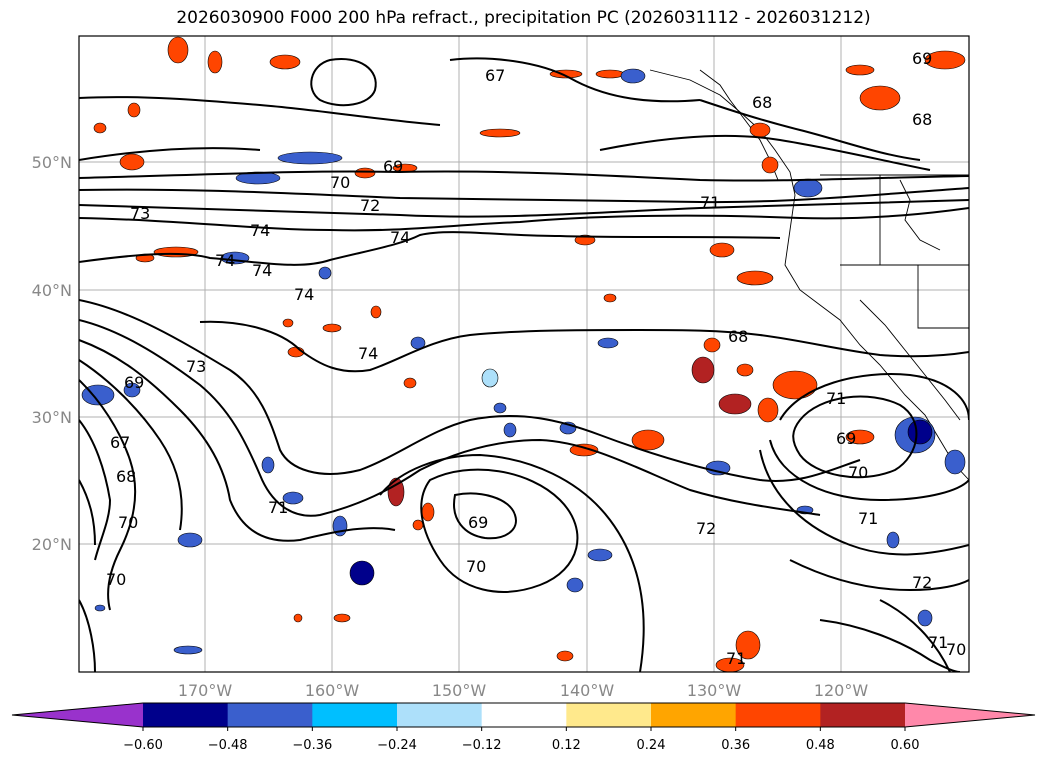  What do you see at coordinates (52, 353) in the screenshot?
I see `lat-labels: 50°N 40°N 30°N 20°N` at bounding box center [52, 353].